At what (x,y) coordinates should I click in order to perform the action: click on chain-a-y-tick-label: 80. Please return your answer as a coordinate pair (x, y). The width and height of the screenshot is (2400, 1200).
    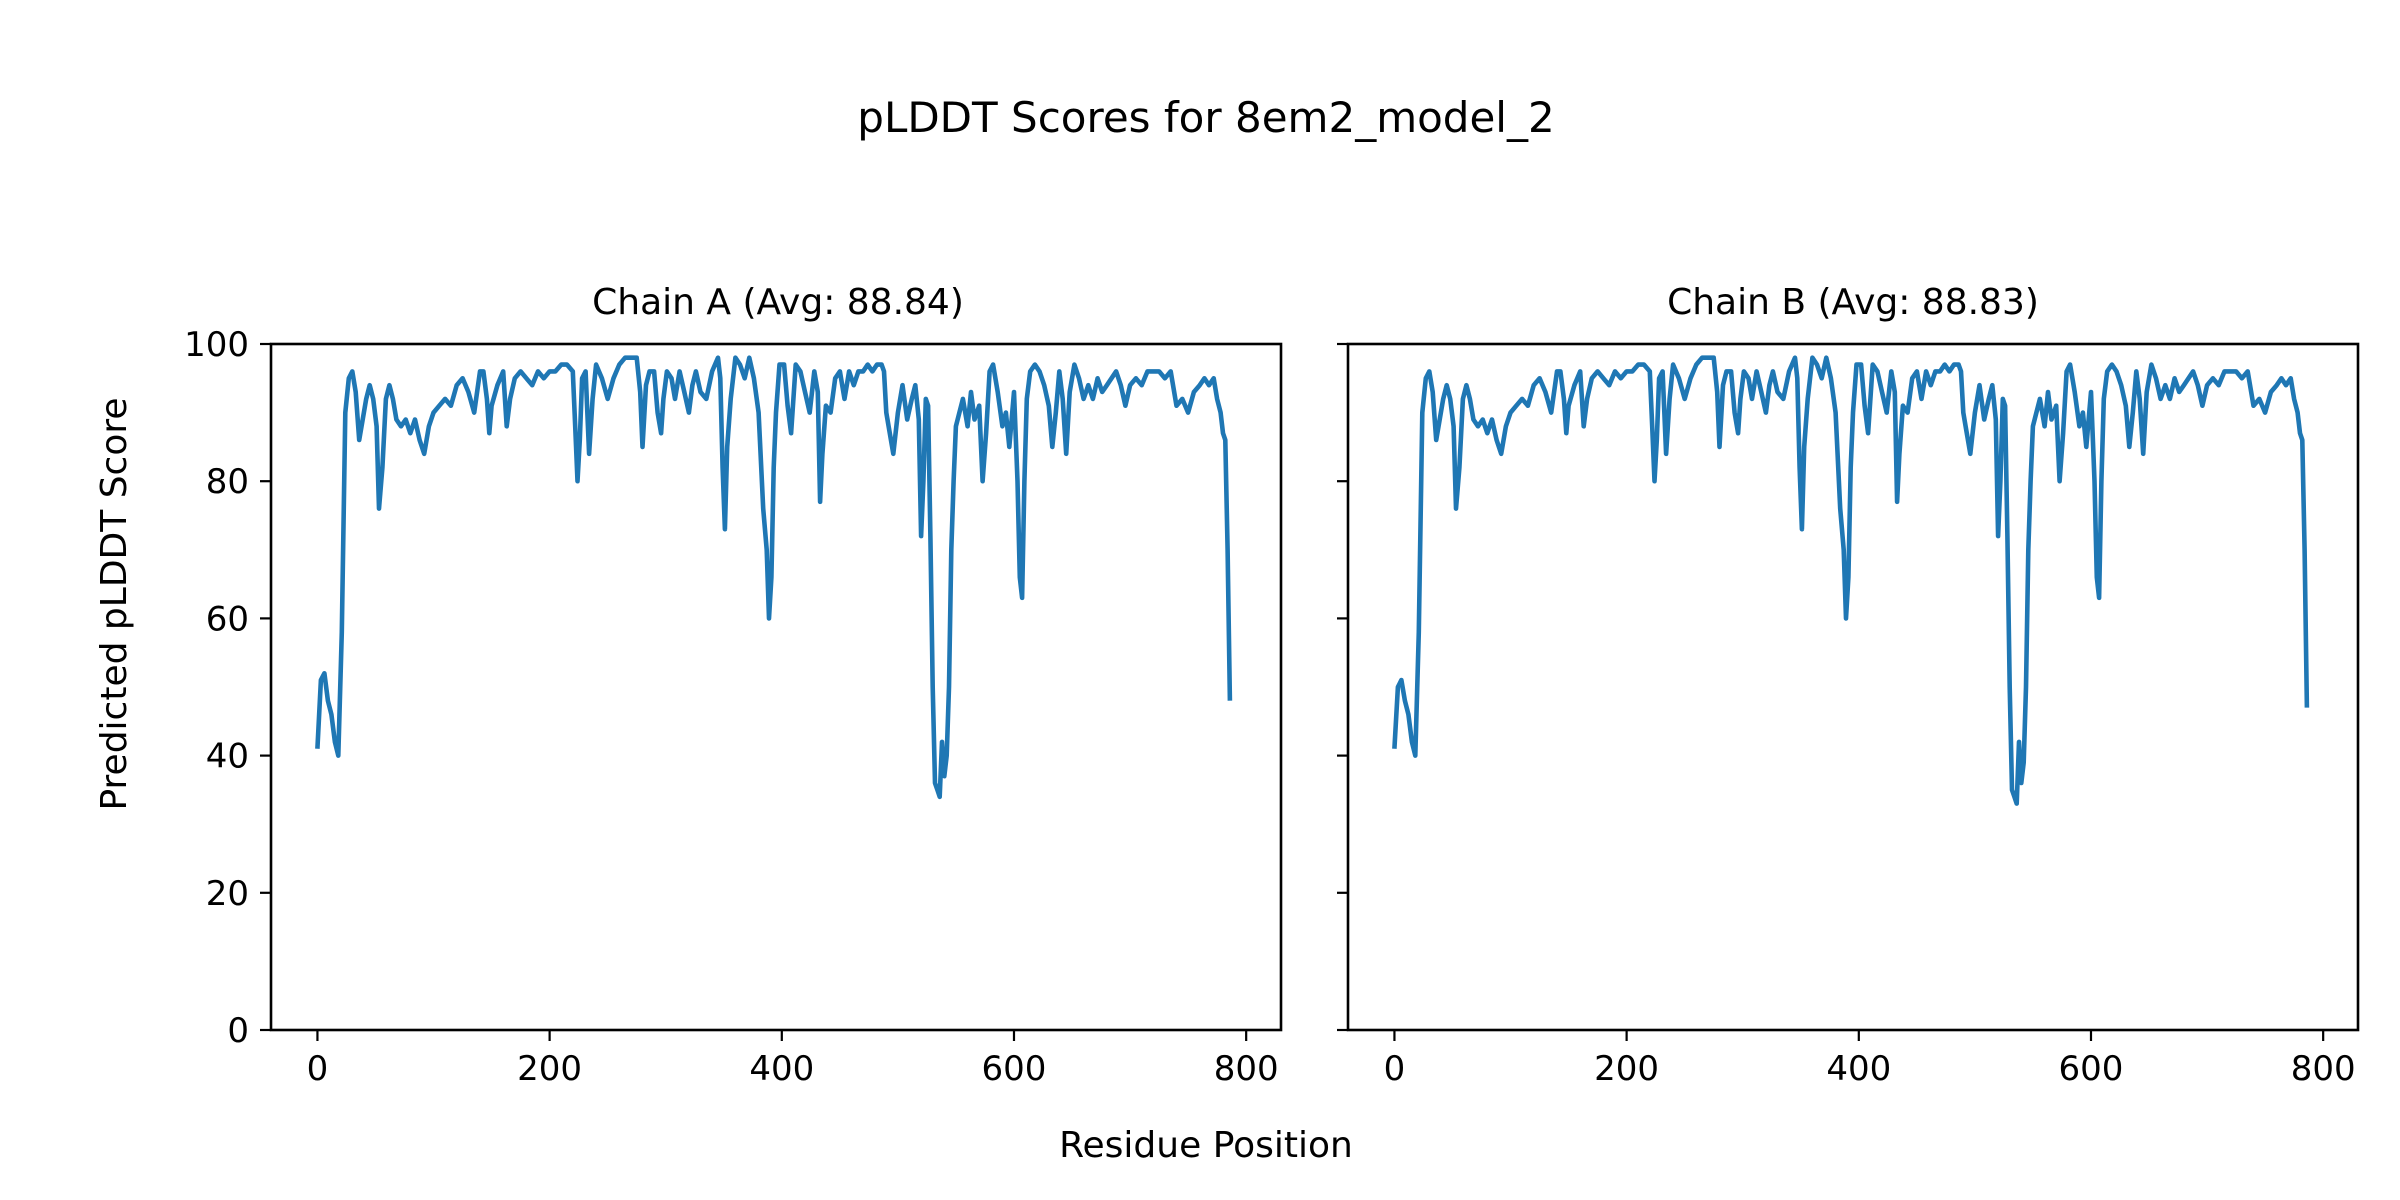
    Looking at the image, I should click on (227, 482).